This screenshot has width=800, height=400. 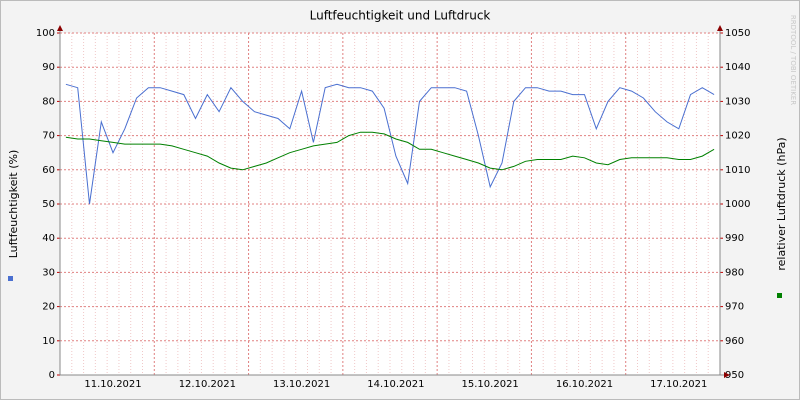 What do you see at coordinates (737, 204) in the screenshot?
I see `y2-tick-label: 1000` at bounding box center [737, 204].